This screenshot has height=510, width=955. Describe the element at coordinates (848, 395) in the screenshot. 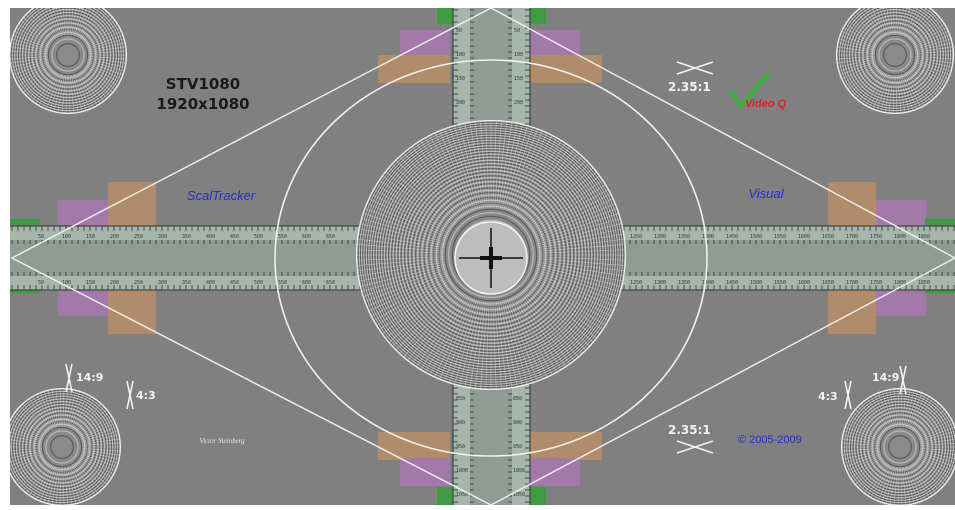

I see `aspect-43-right-mark` at that location.